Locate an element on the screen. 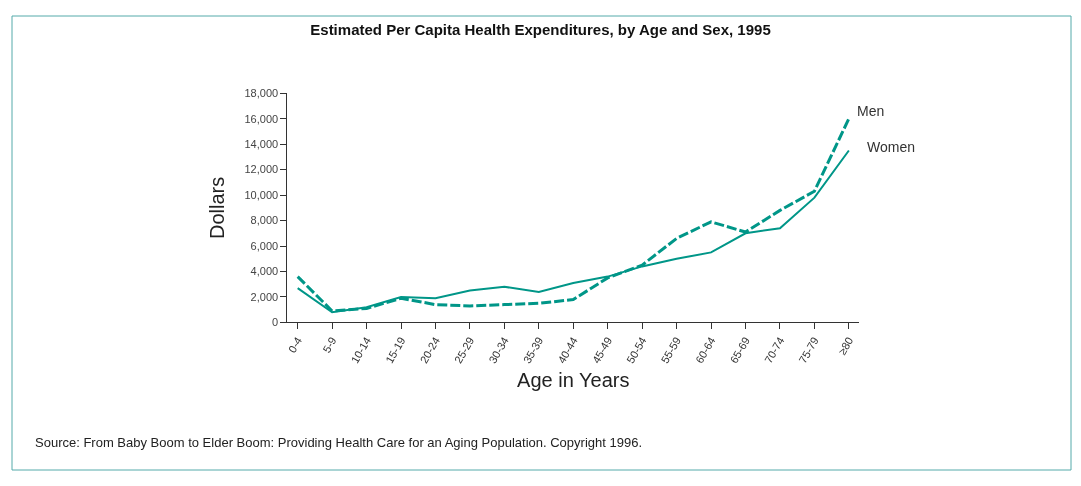  y-tick-label: 2,000 is located at coordinates (264, 296).